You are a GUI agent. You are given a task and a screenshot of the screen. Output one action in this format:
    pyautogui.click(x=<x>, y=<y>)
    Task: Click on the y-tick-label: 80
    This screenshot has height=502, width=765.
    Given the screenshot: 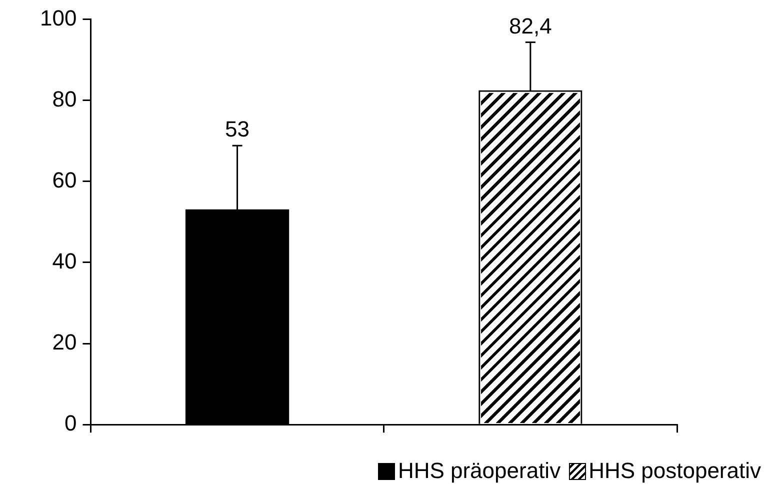 What is the action you would take?
    pyautogui.click(x=64, y=99)
    